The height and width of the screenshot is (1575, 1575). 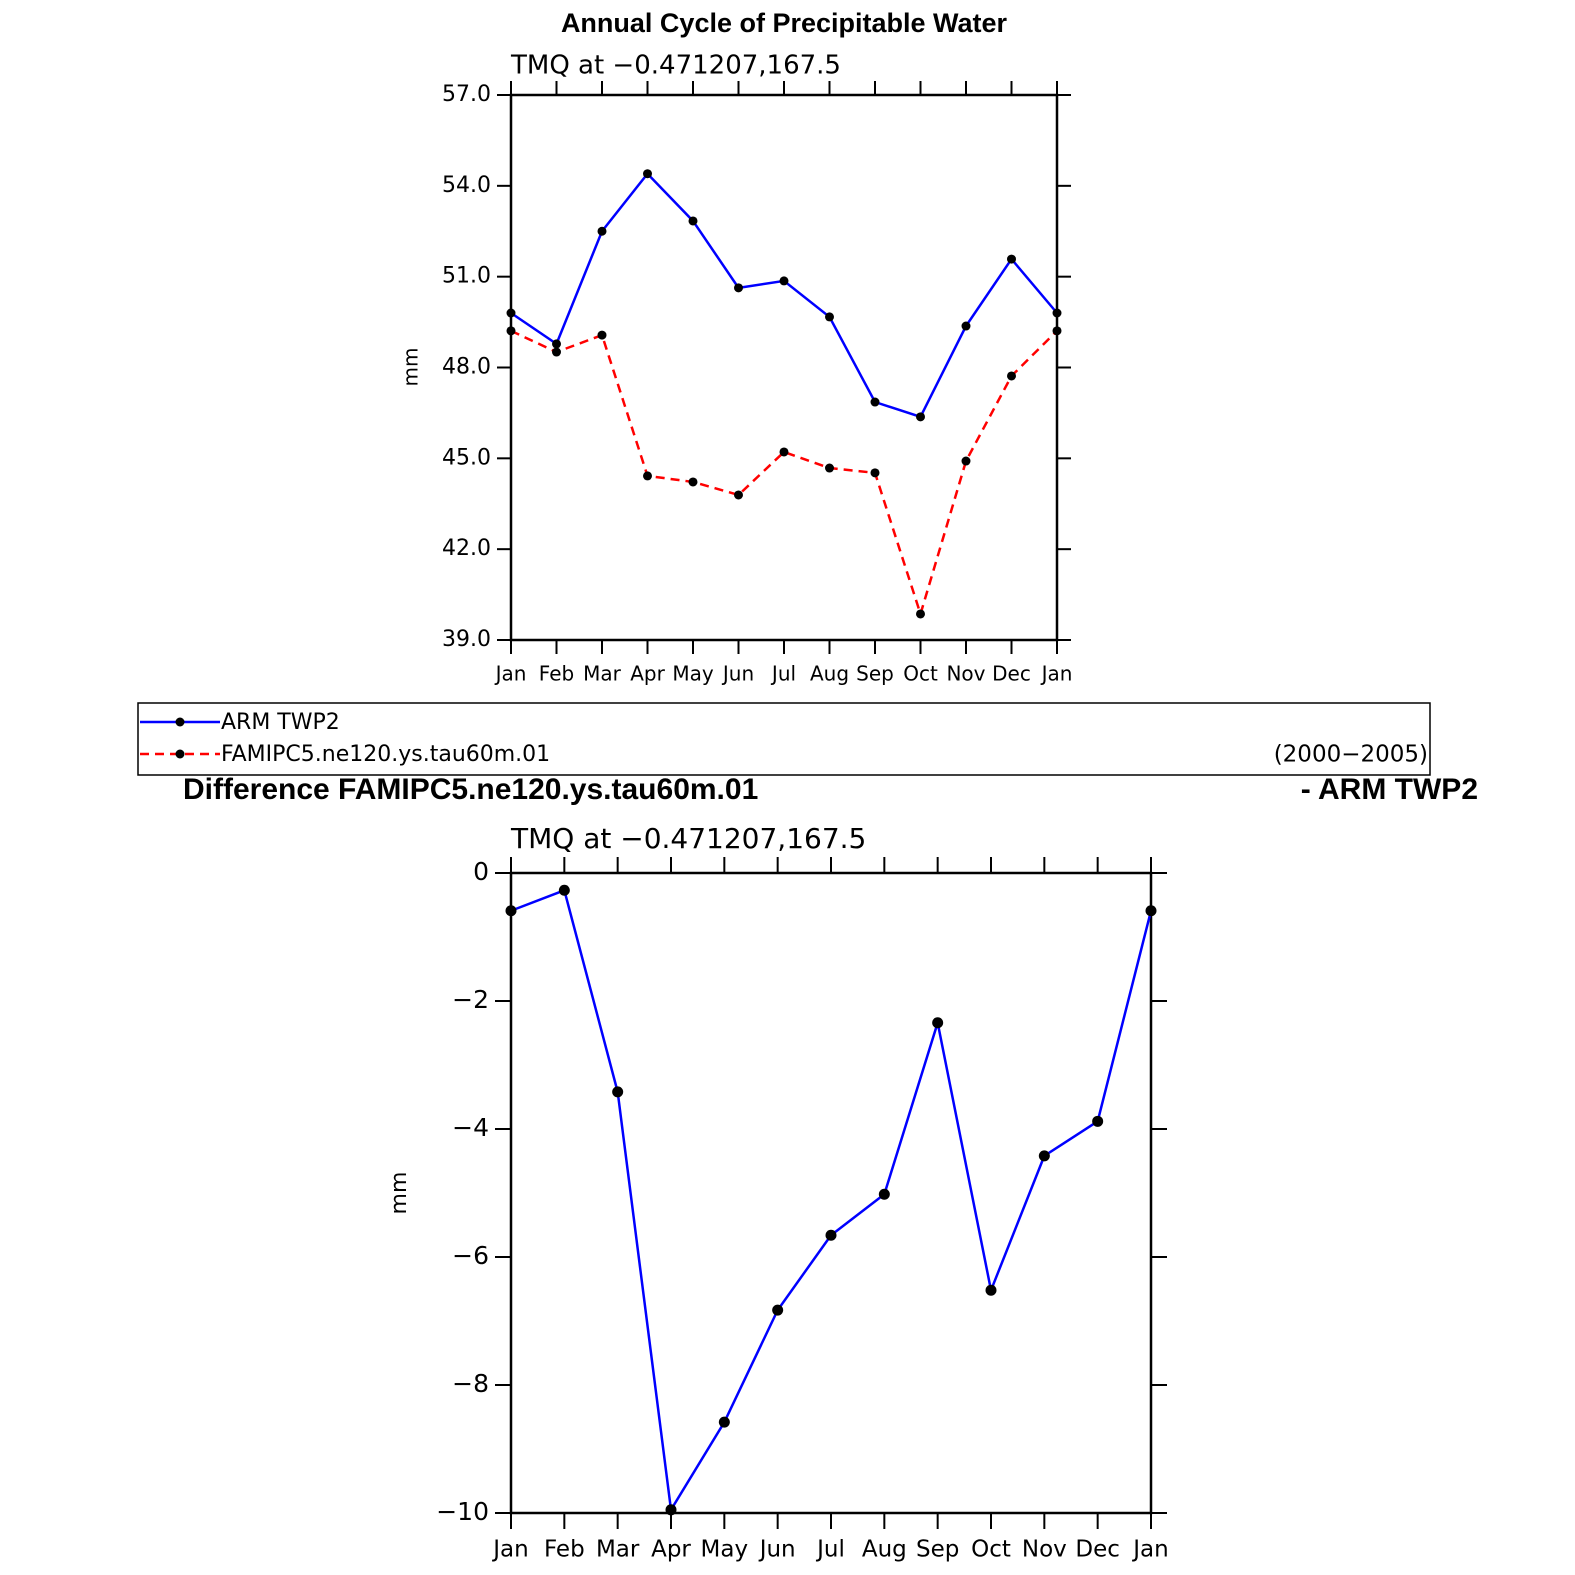 I want to click on y-tick-label: −8, so click(x=470, y=1383).